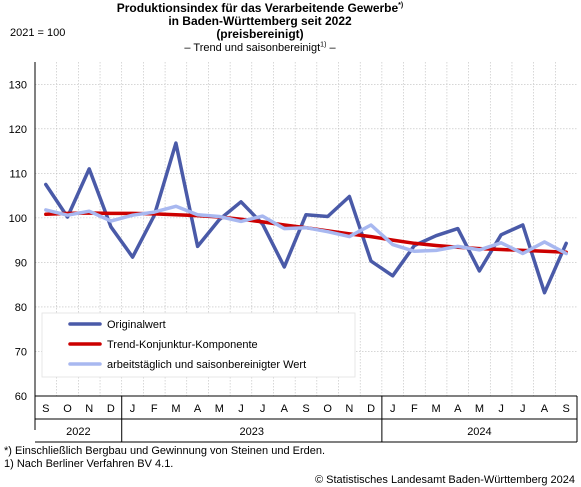  Describe the element at coordinates (18, 219) in the screenshot. I see `y-tick-label: 100` at that location.